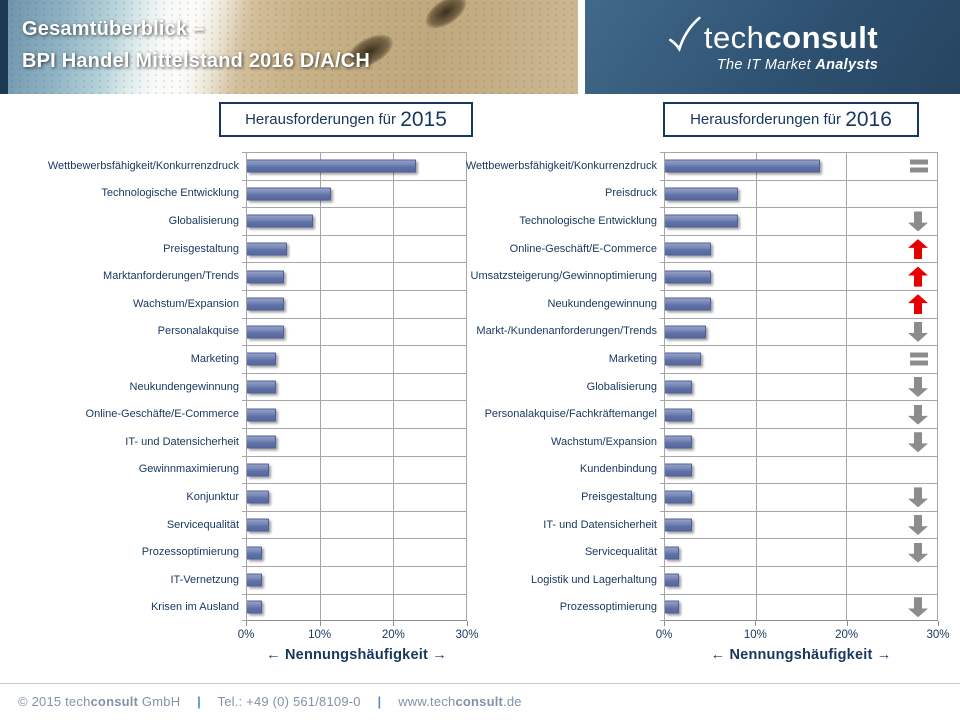  Describe the element at coordinates (618, 469) in the screenshot. I see `category-label: Kundenbindung` at that location.